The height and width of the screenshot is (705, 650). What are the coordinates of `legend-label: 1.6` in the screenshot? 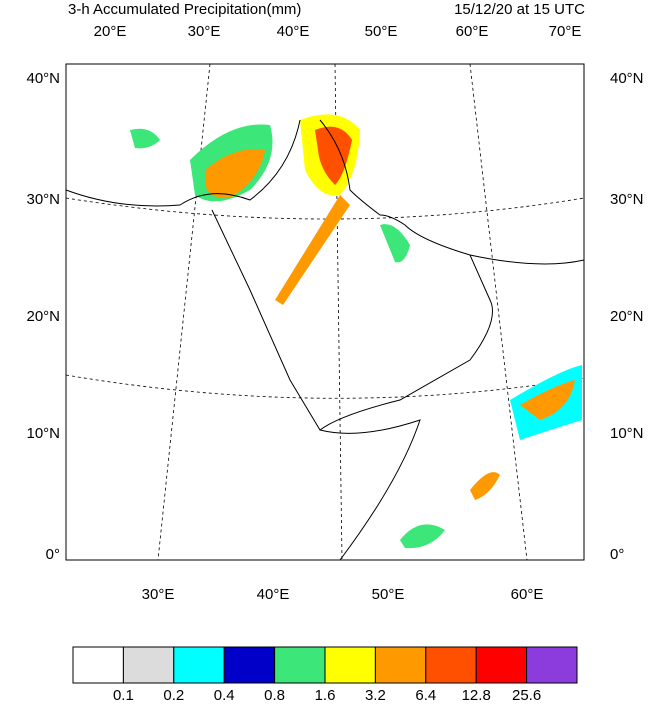 It's located at (325, 693).